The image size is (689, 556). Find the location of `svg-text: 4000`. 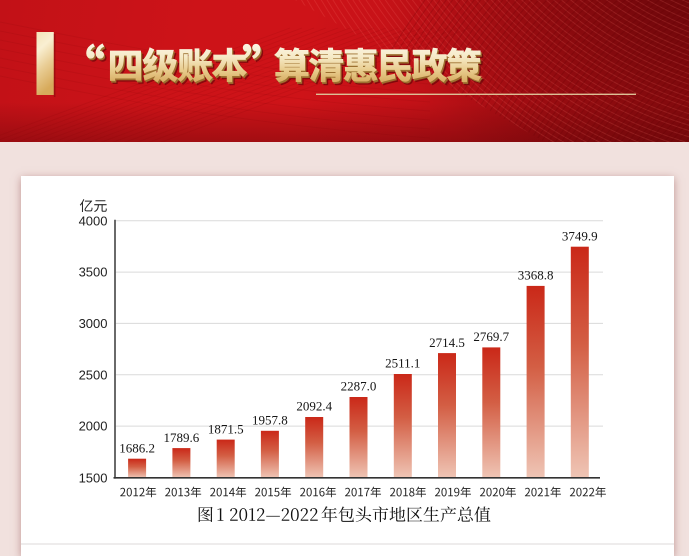

svg-text: 4000 is located at coordinates (93, 220).